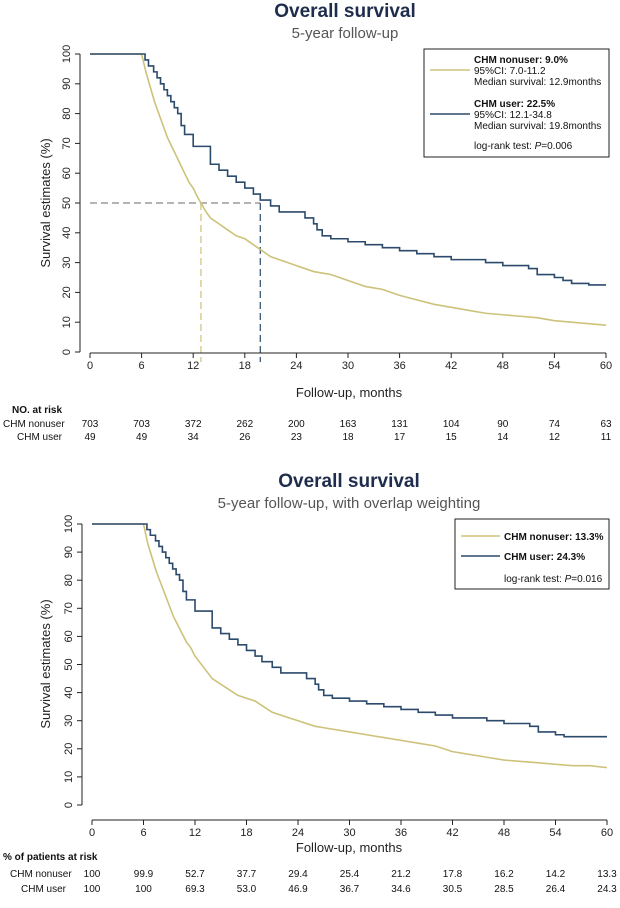 Image resolution: width=620 pixels, height=908 pixels. I want to click on risk-value-nonuser: 200, so click(296, 424).